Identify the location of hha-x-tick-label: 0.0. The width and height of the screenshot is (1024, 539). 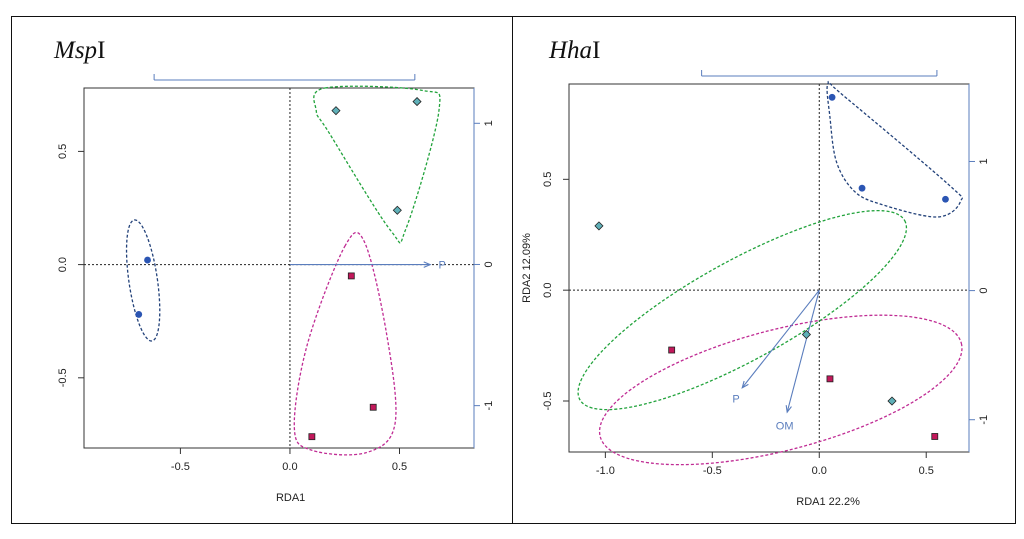
(819, 471).